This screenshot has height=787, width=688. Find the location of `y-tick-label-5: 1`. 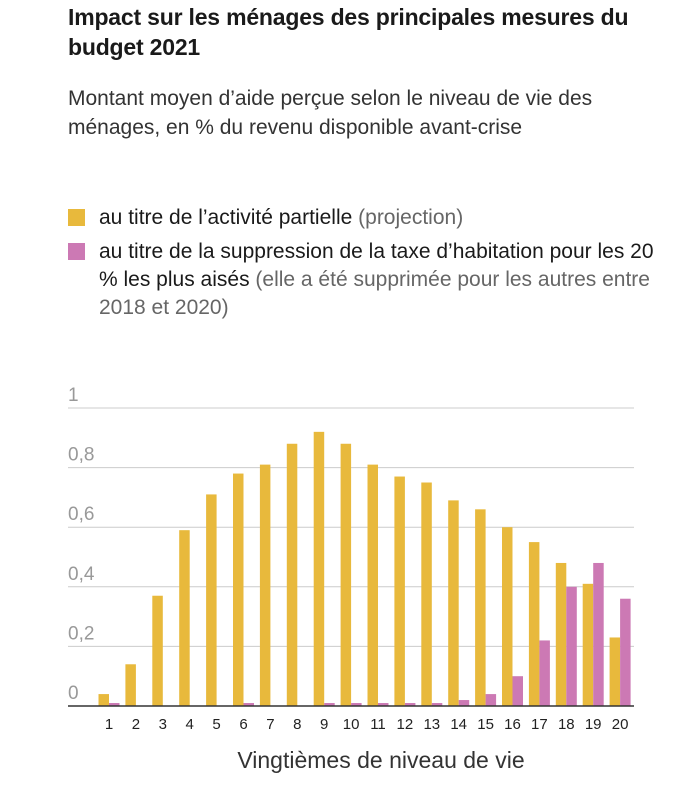

y-tick-label-5: 1 is located at coordinates (73, 395).